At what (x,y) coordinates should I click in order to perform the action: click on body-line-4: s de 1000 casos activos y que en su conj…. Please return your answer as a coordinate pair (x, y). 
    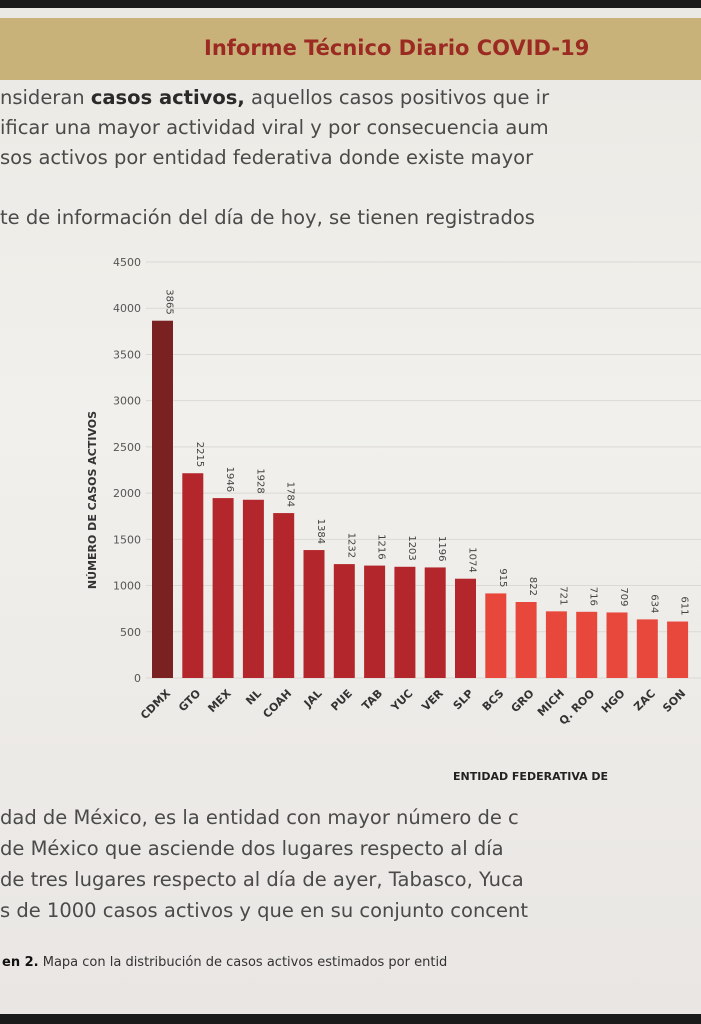
    Looking at the image, I should click on (264, 910).